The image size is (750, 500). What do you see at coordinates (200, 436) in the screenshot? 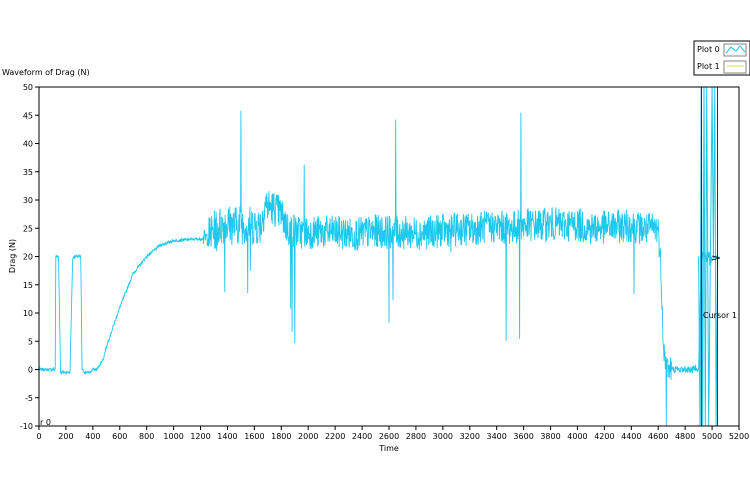
I see `x-tick-label: 1200` at bounding box center [200, 436].